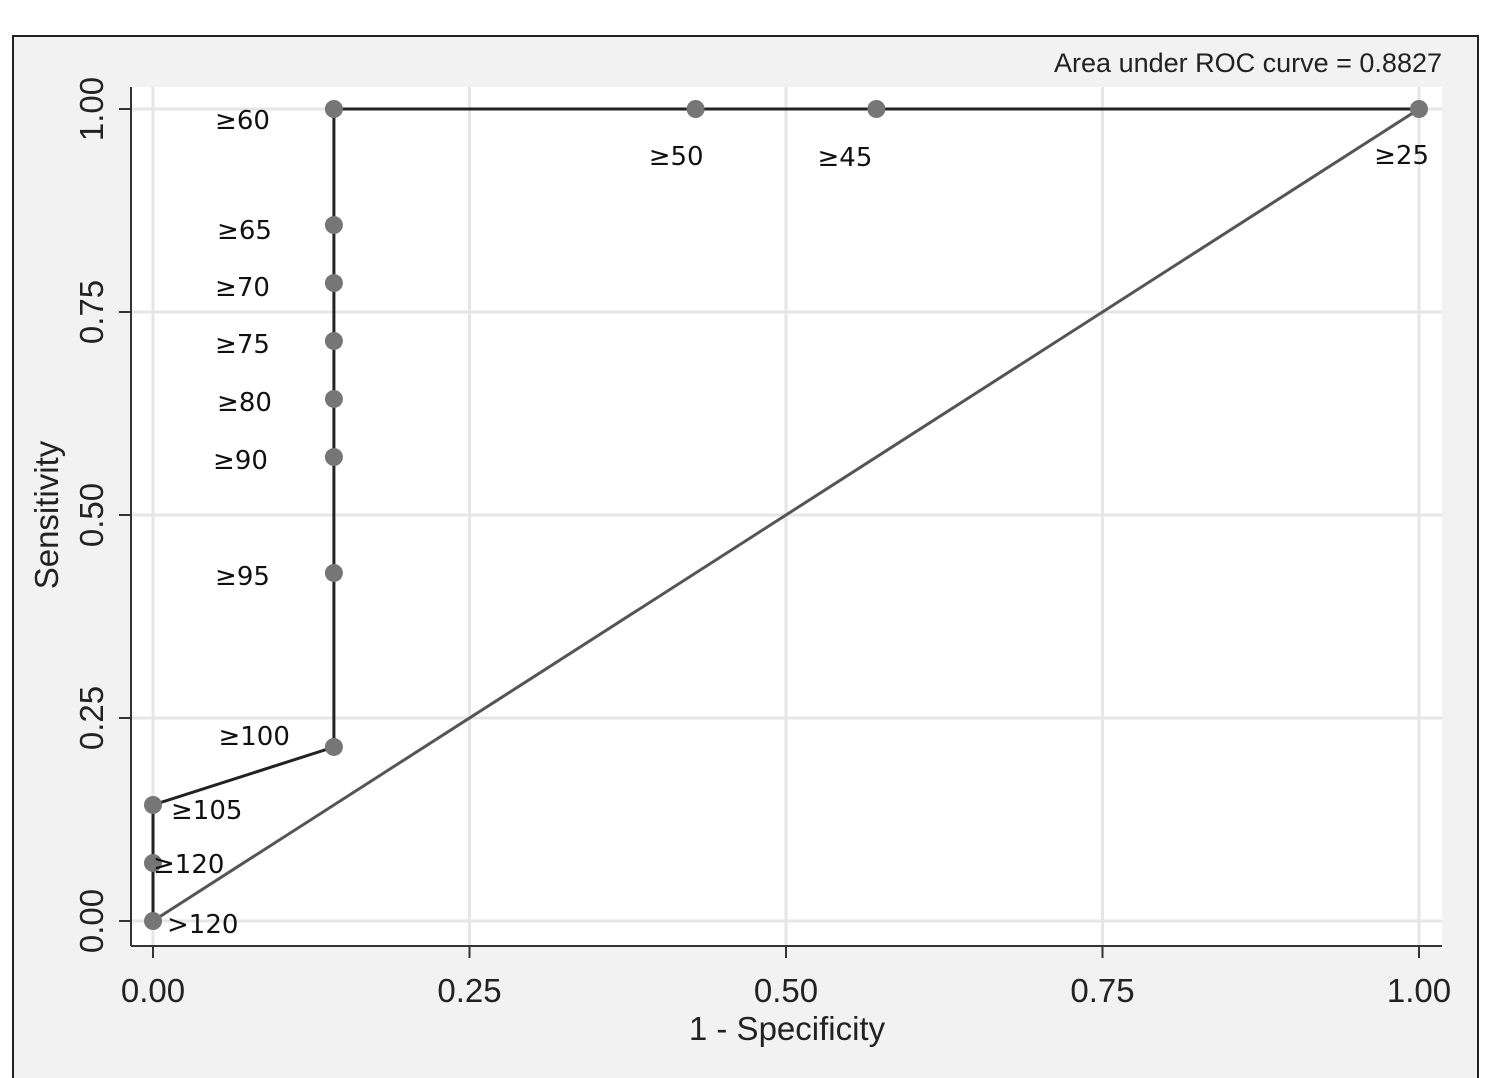  I want to click on point-label: ≥120, so click(188, 865).